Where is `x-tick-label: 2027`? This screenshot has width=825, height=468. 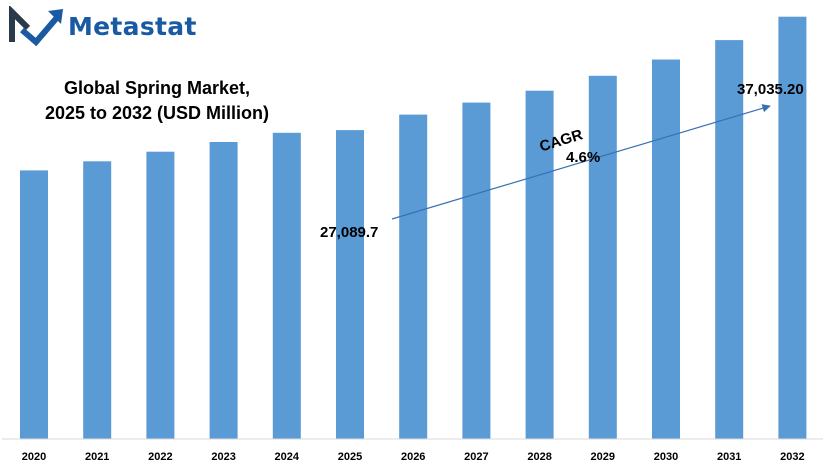 x-tick-label: 2027 is located at coordinates (476, 457).